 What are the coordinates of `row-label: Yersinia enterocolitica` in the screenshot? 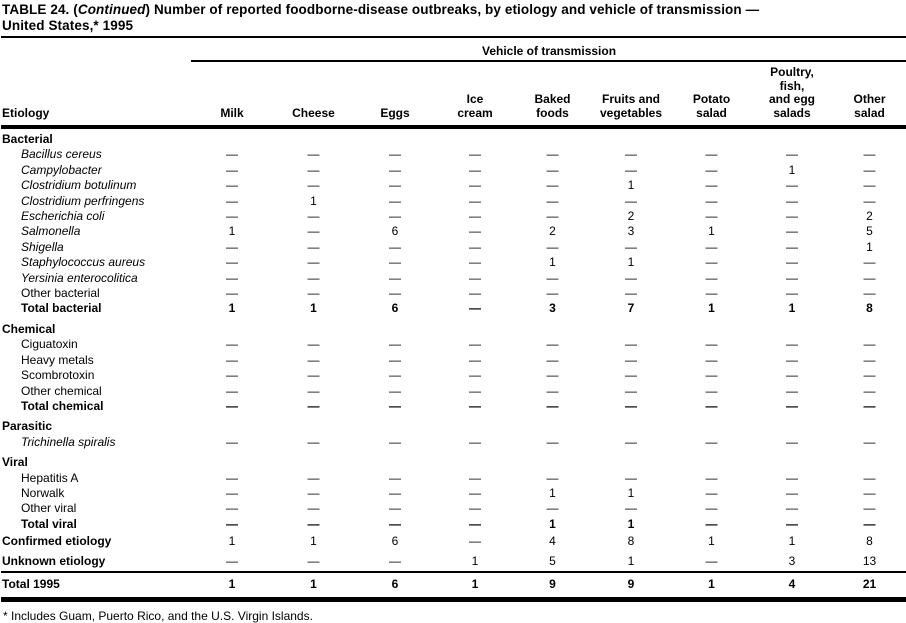 It's located at (79, 277).